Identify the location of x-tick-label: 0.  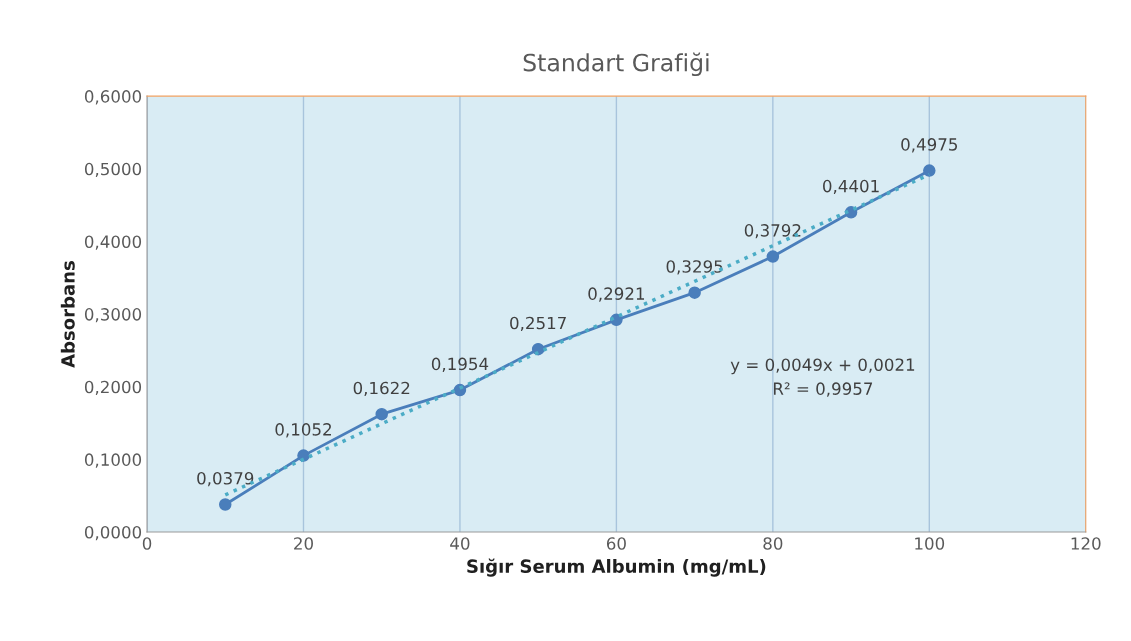
(147, 543).